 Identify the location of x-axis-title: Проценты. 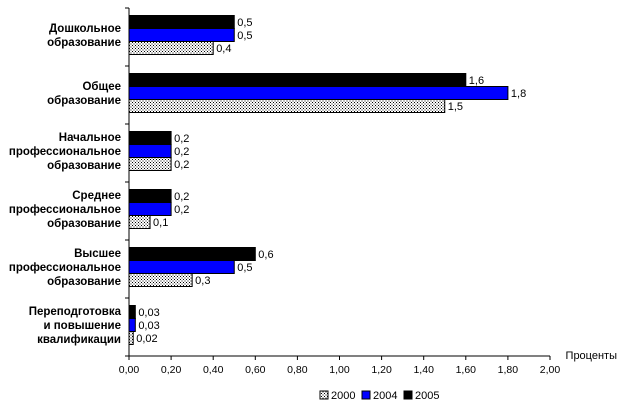
(592, 356).